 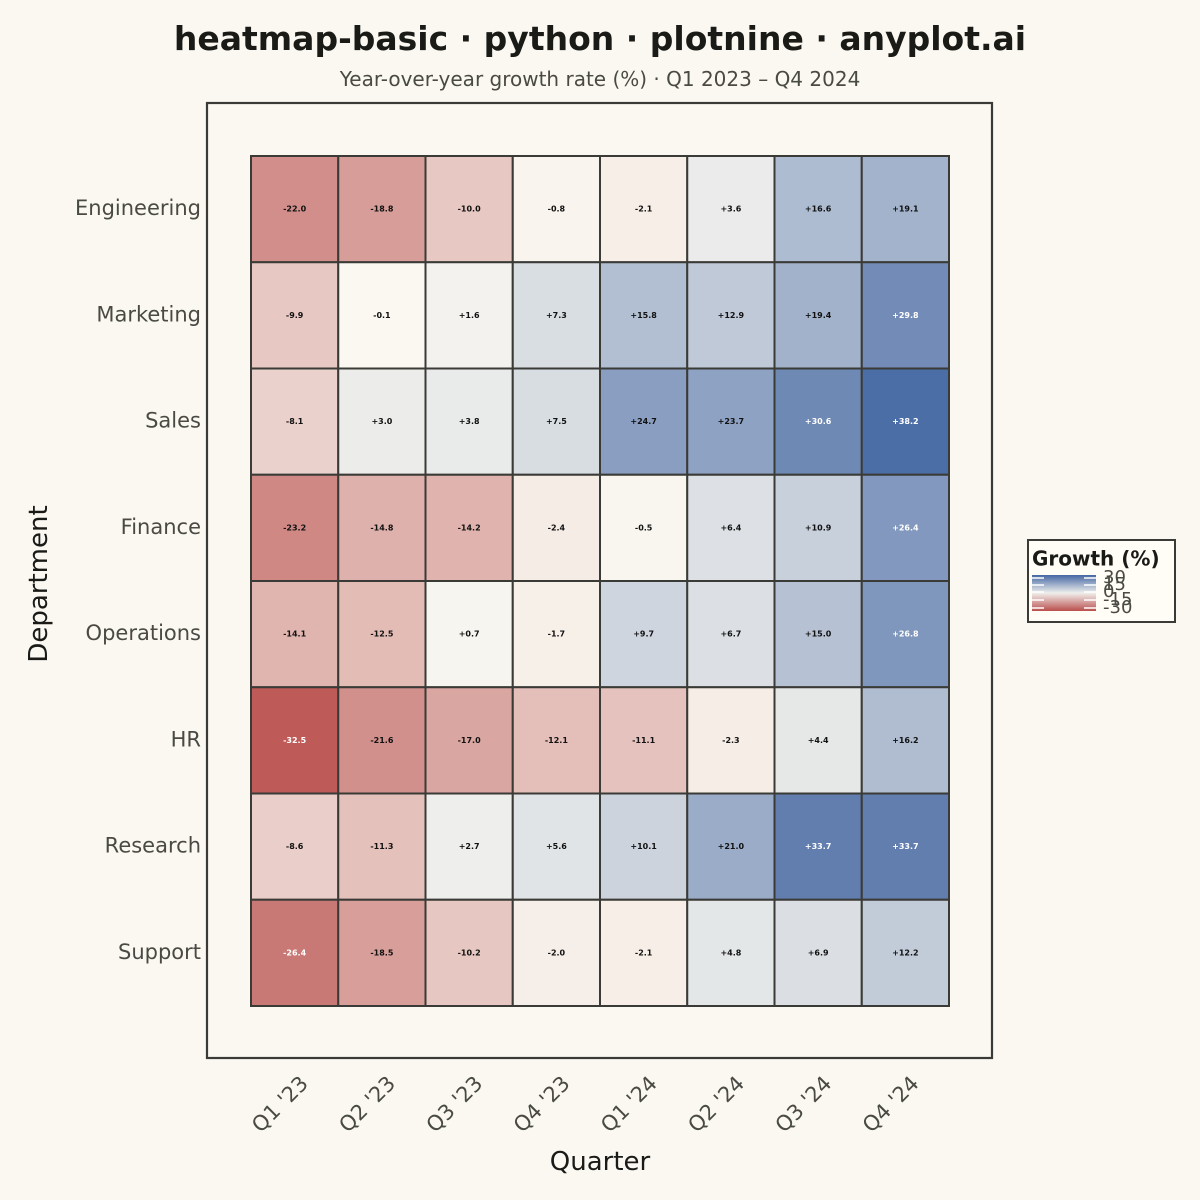 I want to click on y-tick-label: HR, so click(x=186, y=739).